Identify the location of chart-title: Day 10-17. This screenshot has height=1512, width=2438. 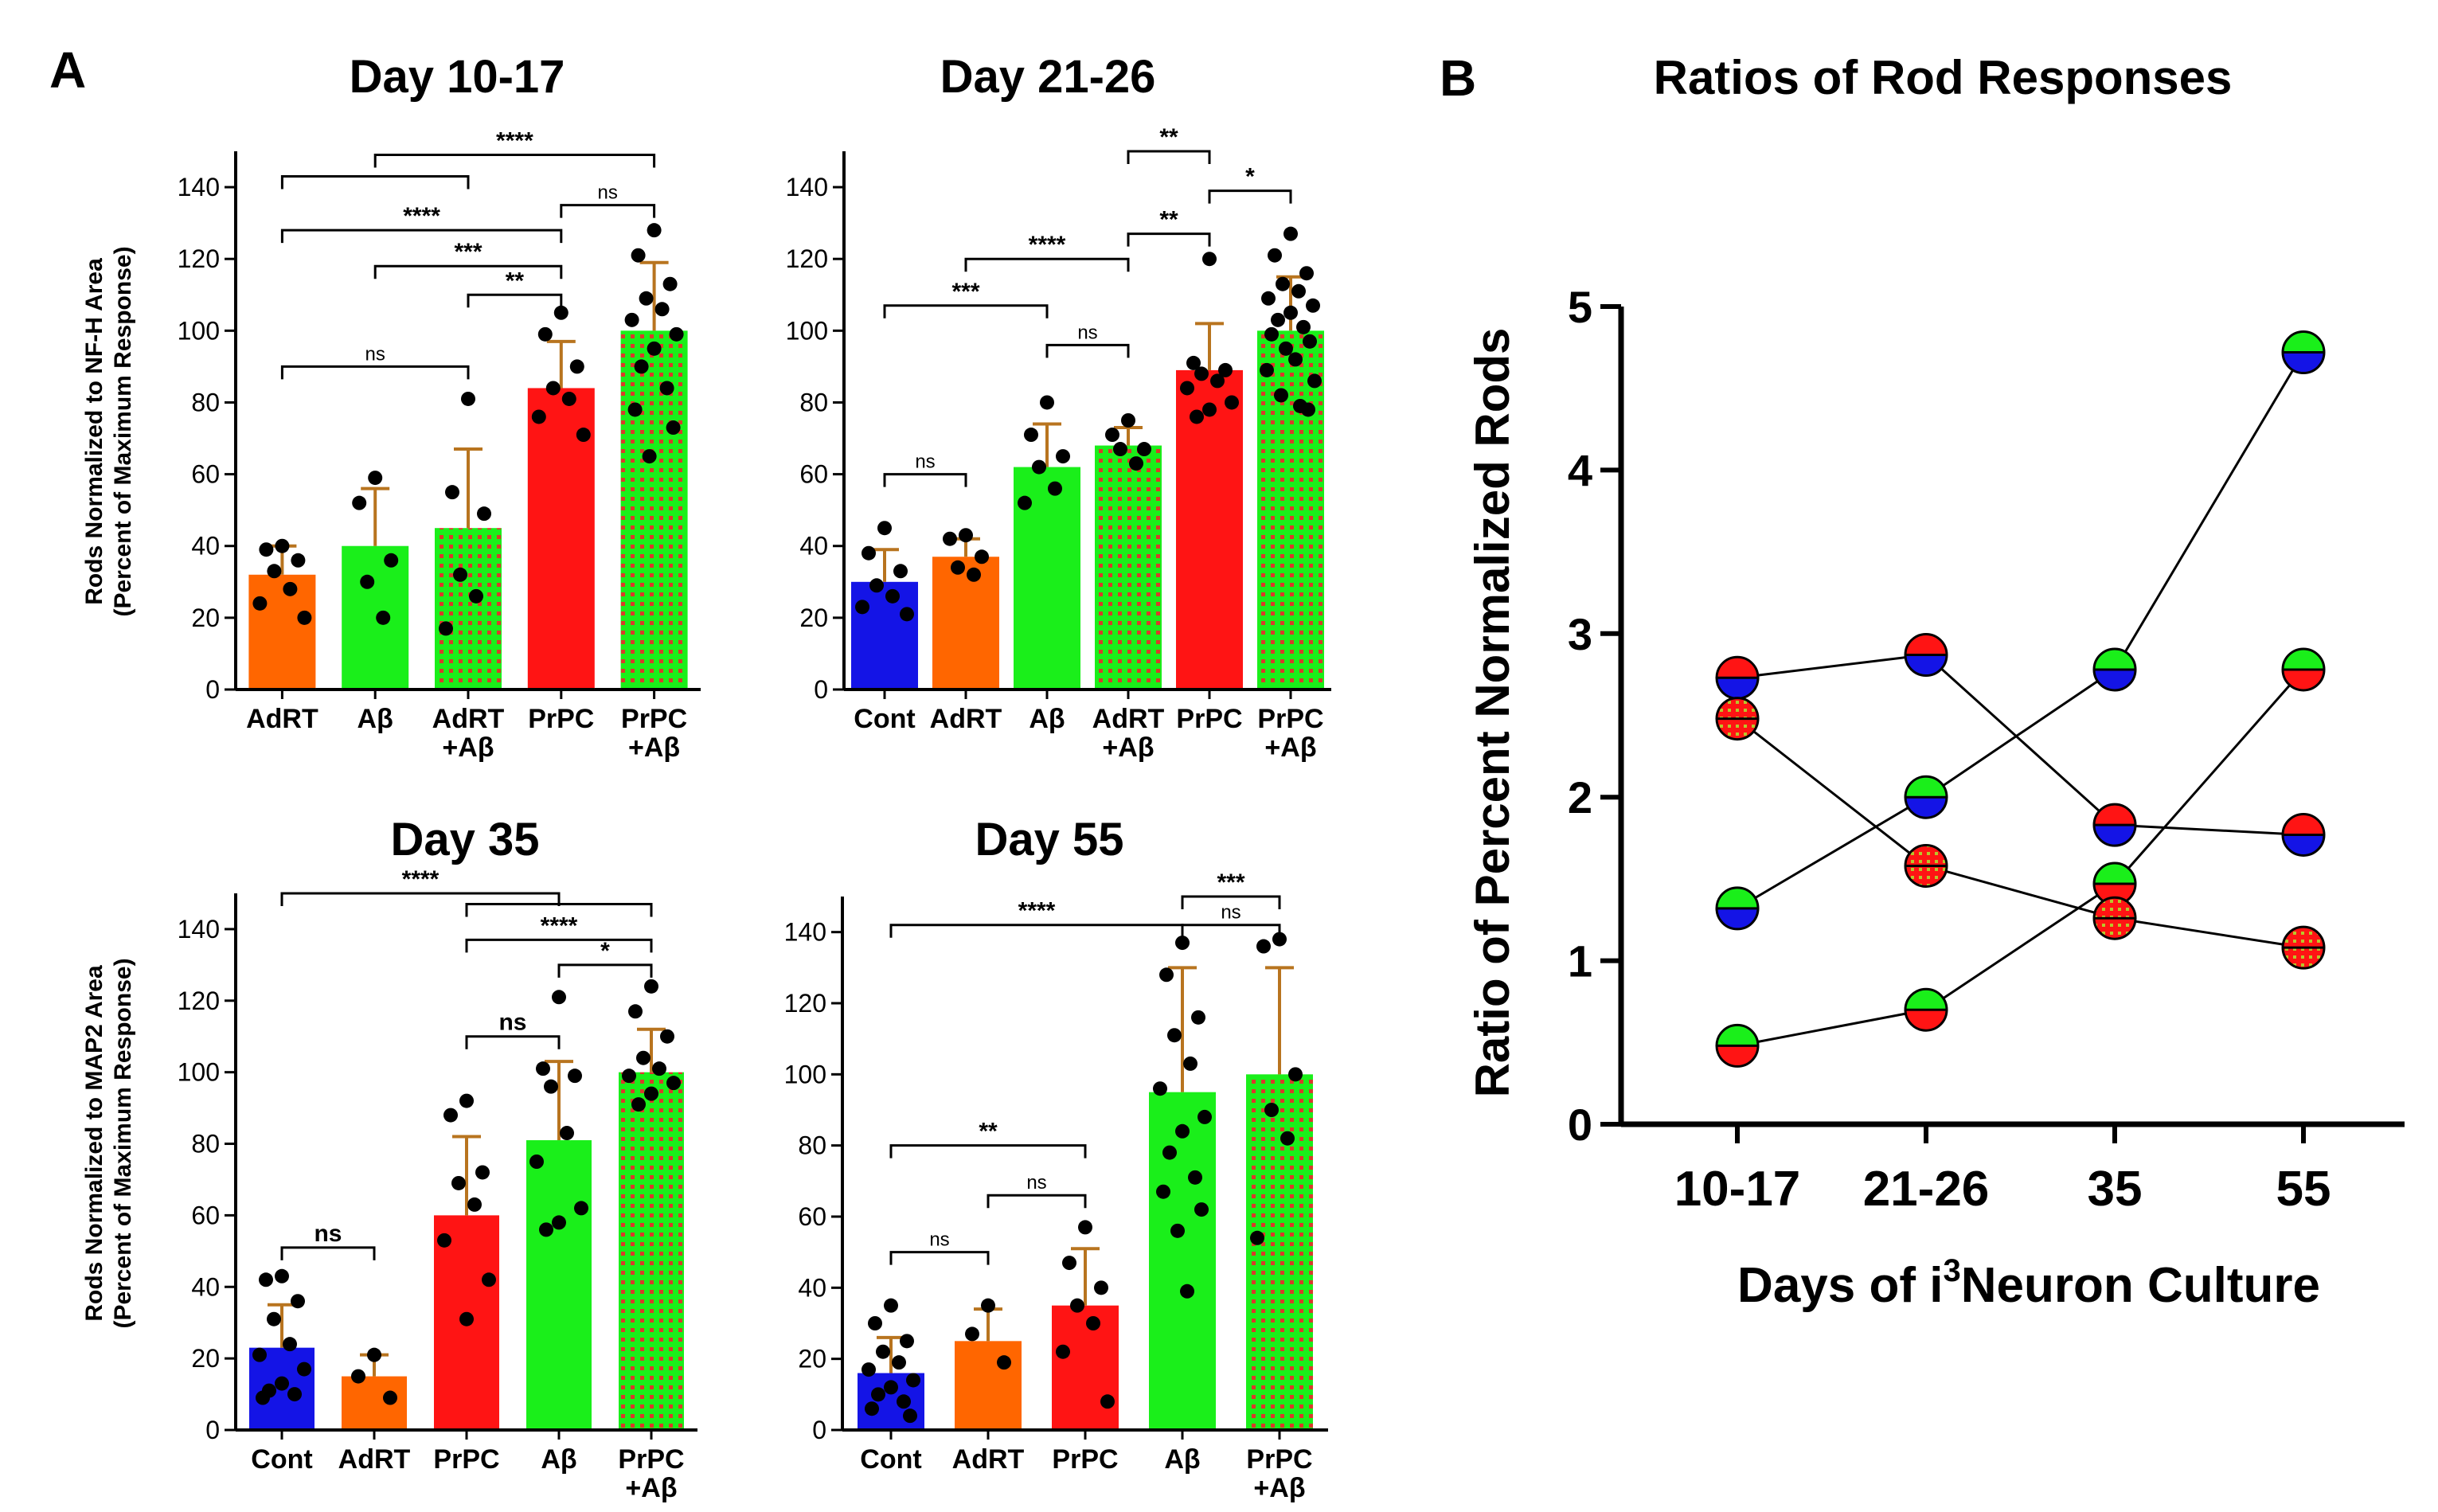
(457, 77).